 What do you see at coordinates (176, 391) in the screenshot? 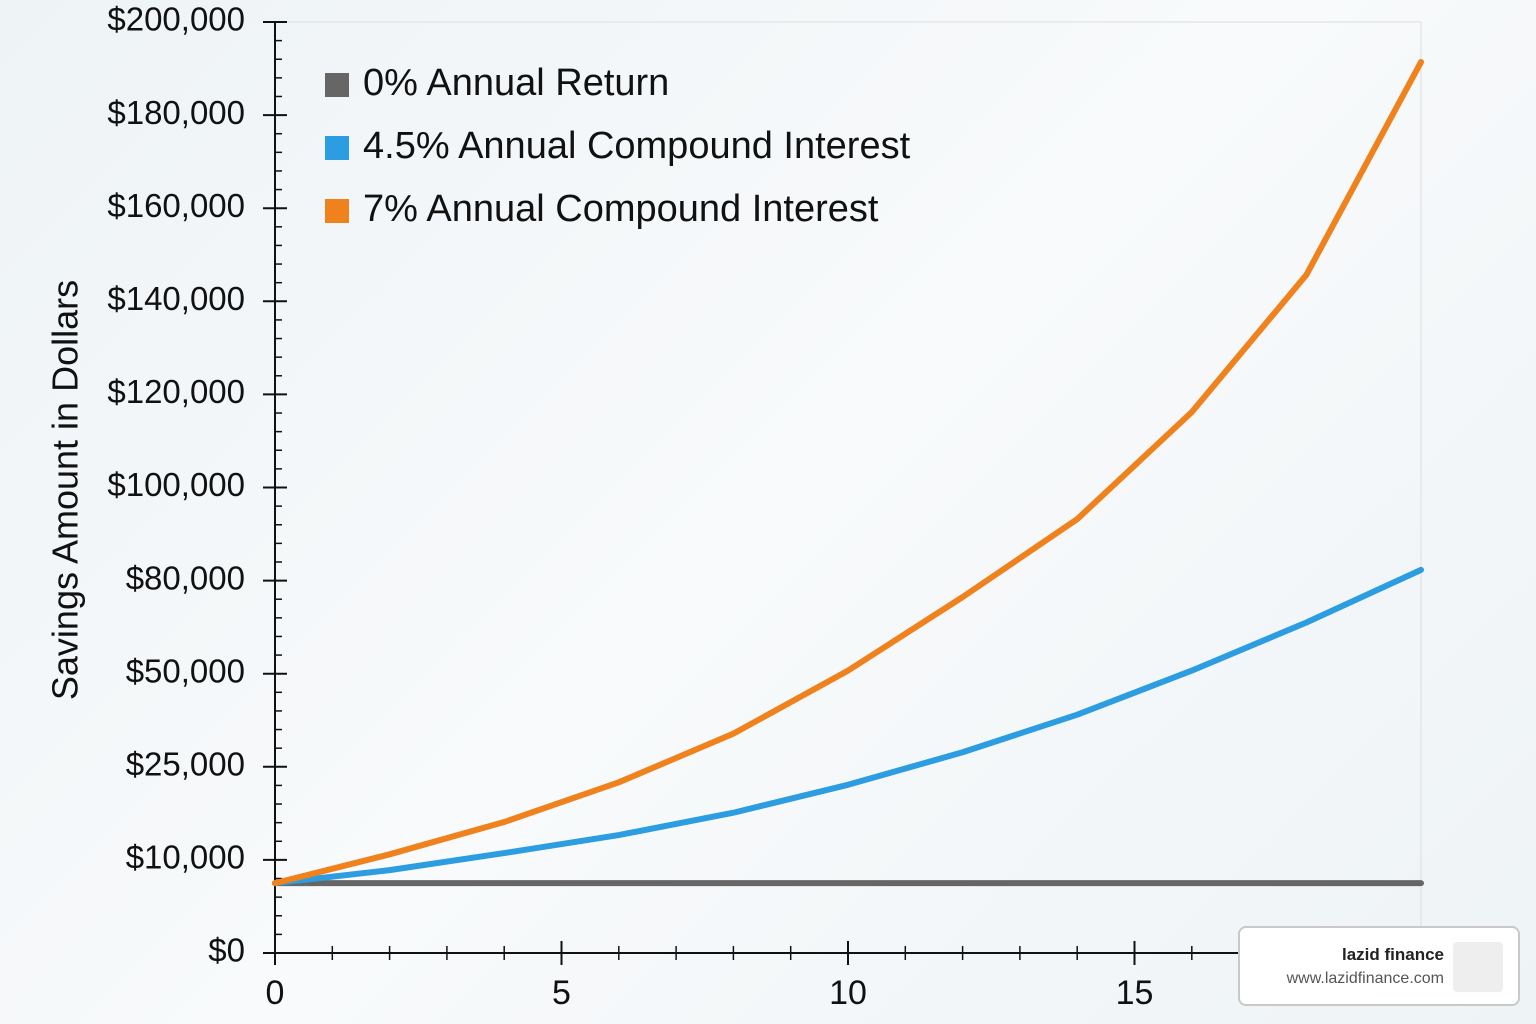
I see `y-tick-label: $120,000` at bounding box center [176, 391].